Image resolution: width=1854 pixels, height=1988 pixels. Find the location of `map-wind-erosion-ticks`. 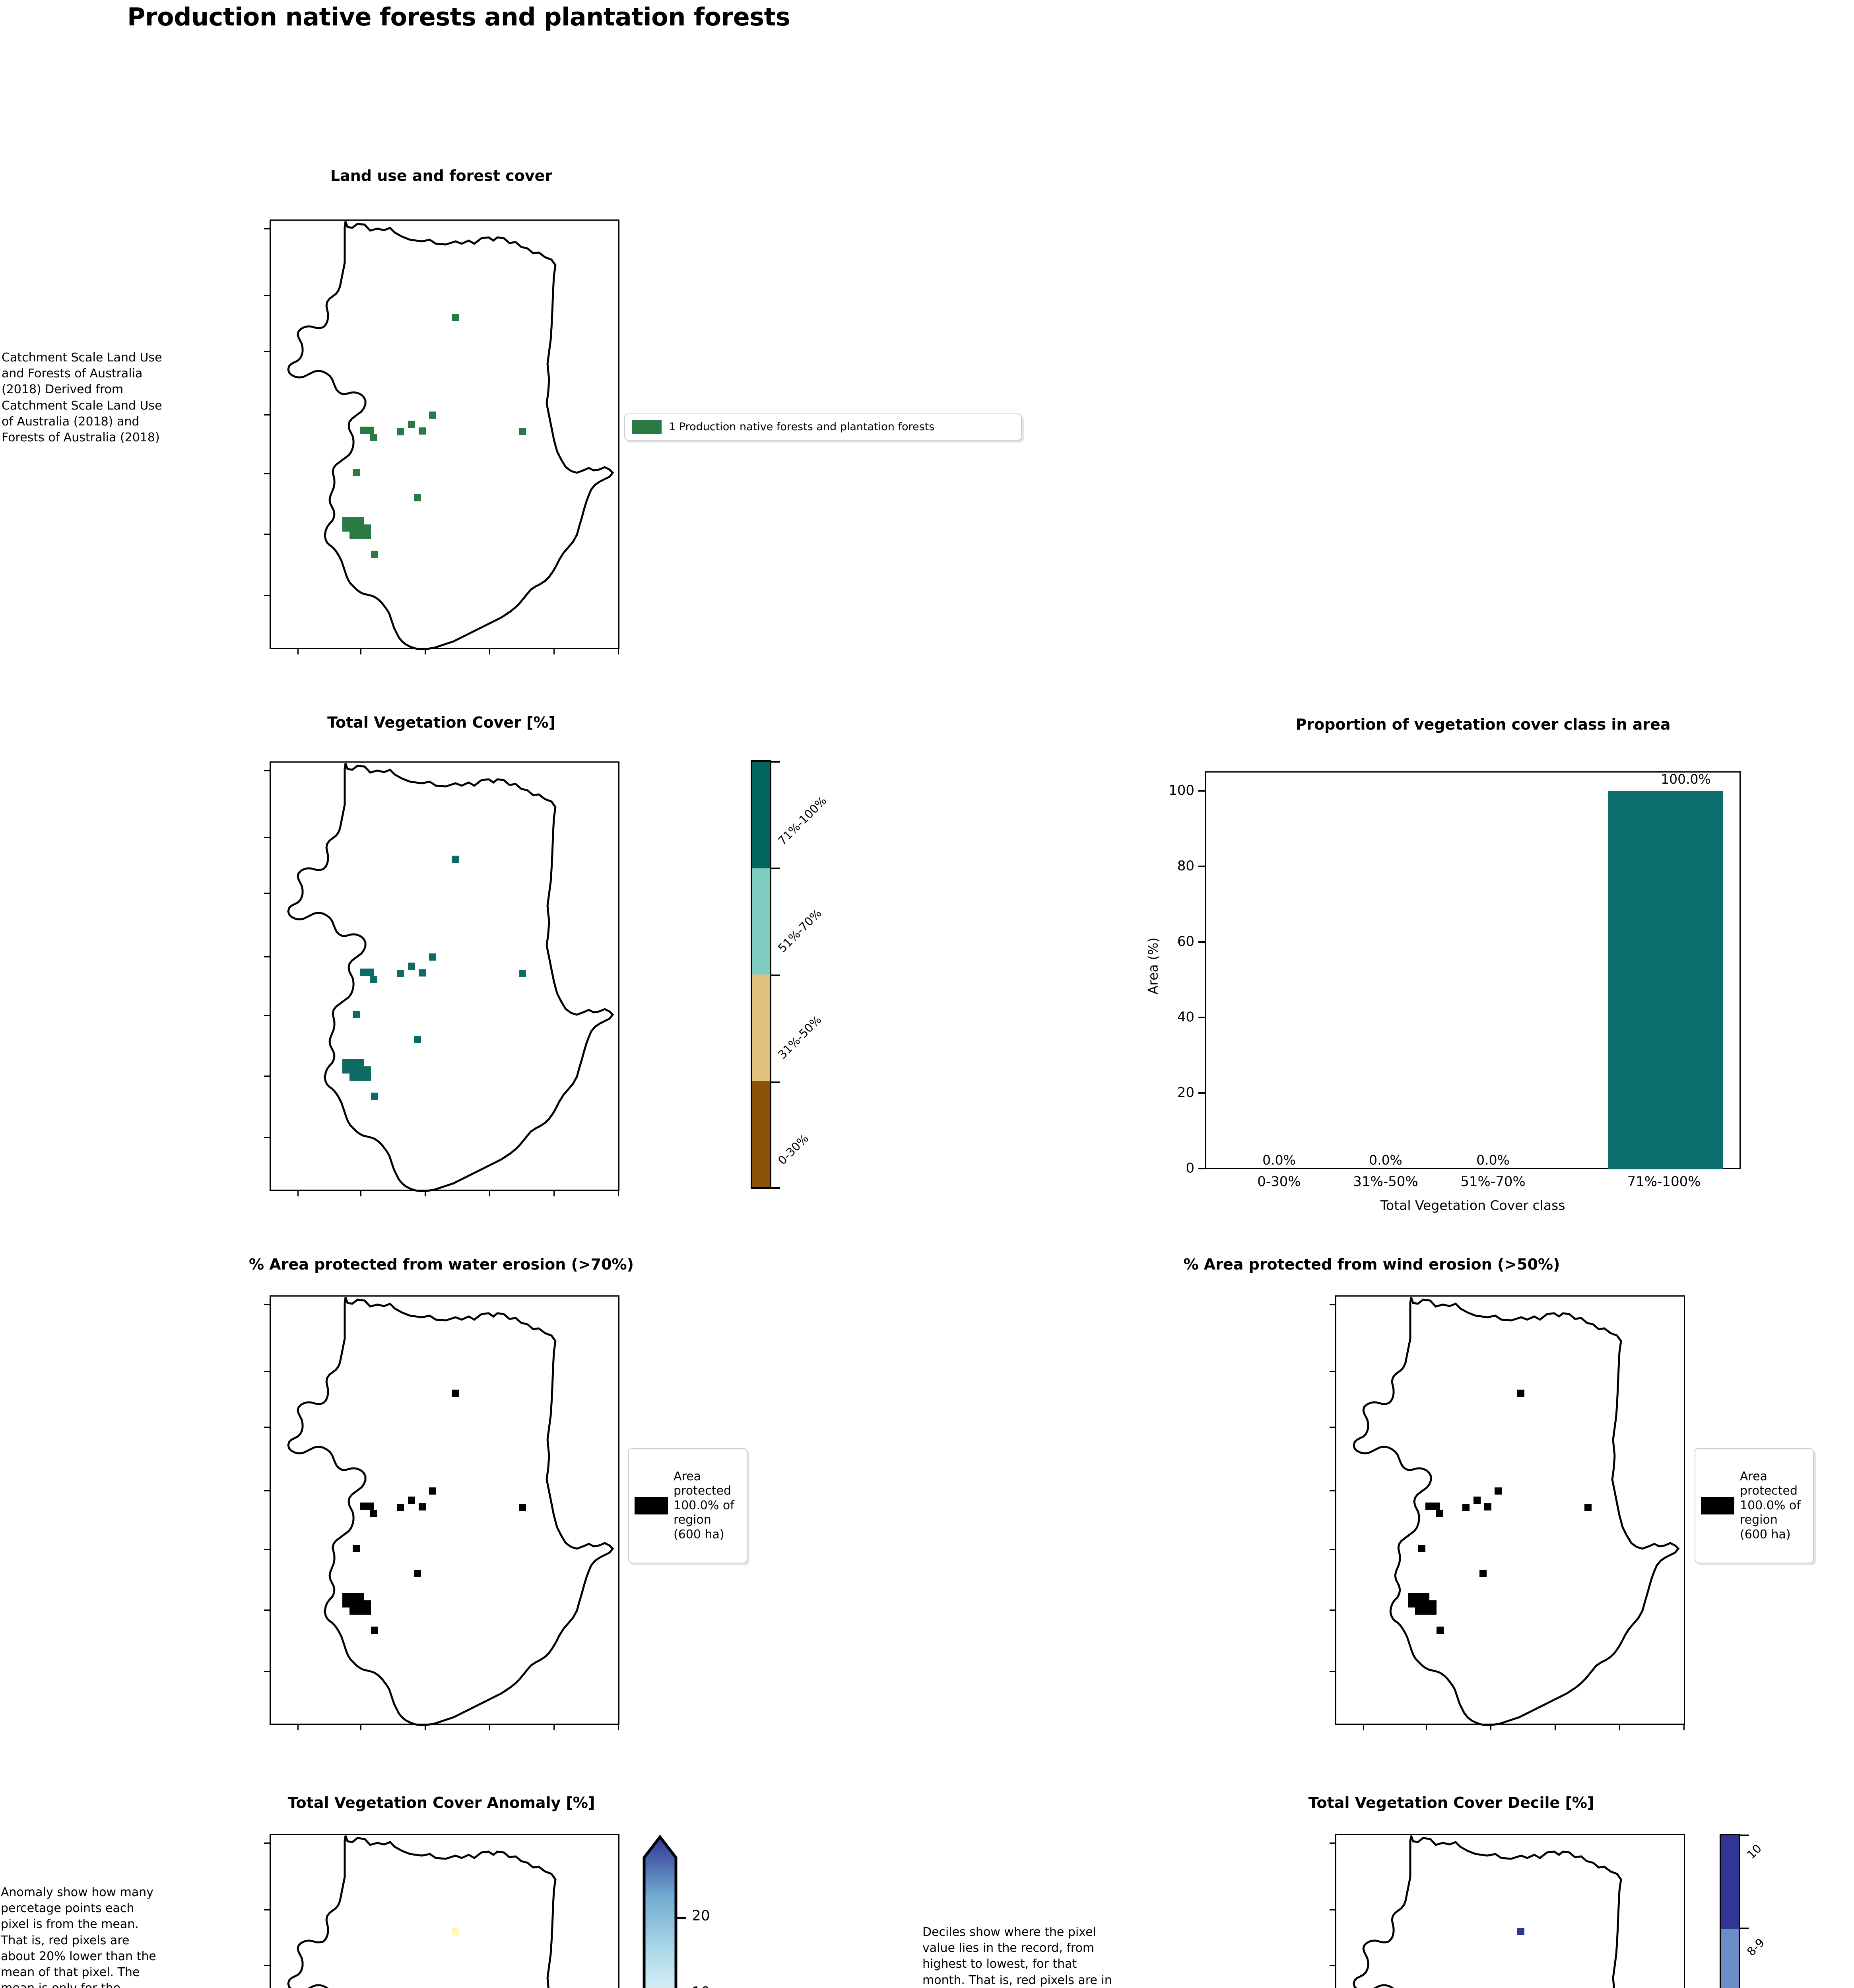

map-wind-erosion-ticks is located at coordinates (1507, 1512).